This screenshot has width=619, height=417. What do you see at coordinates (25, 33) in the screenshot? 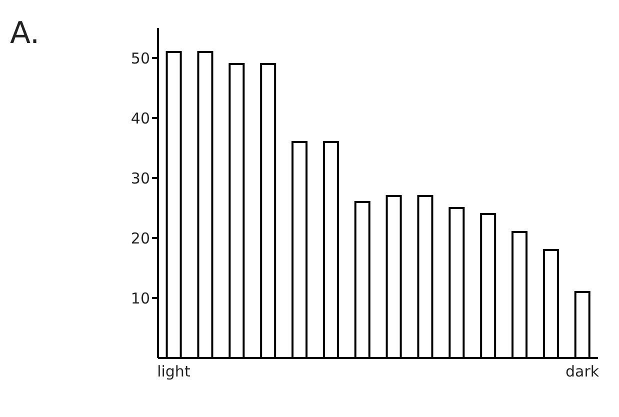
I see `chart-title: A.` at bounding box center [25, 33].